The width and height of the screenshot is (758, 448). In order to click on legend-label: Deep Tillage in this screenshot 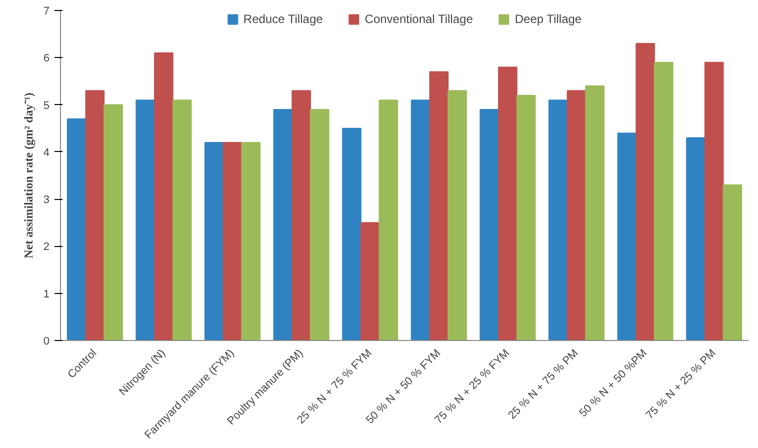, I will do `click(548, 19)`.